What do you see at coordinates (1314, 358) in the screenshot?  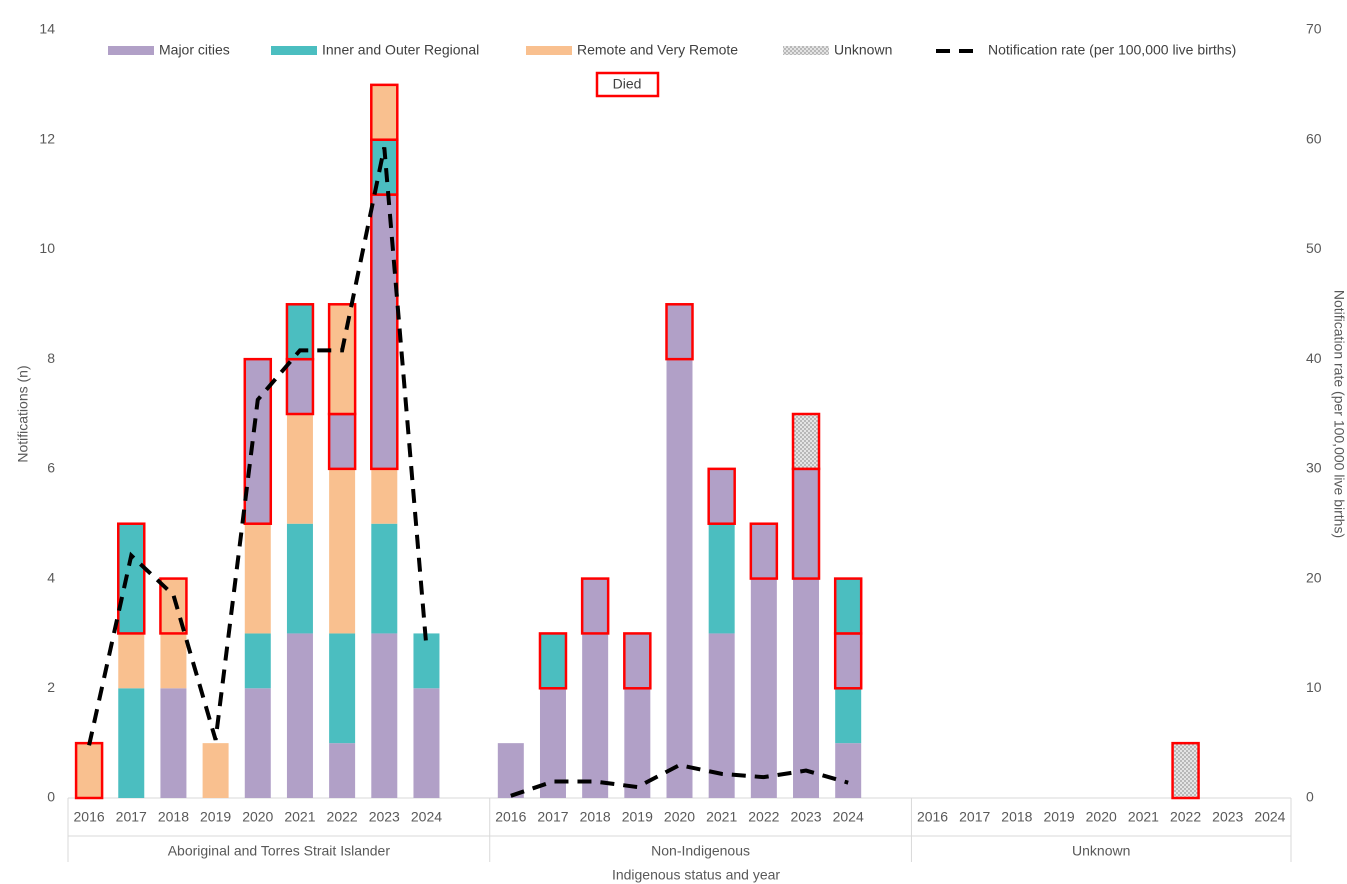 I see `y2-tick-label: 40` at bounding box center [1314, 358].